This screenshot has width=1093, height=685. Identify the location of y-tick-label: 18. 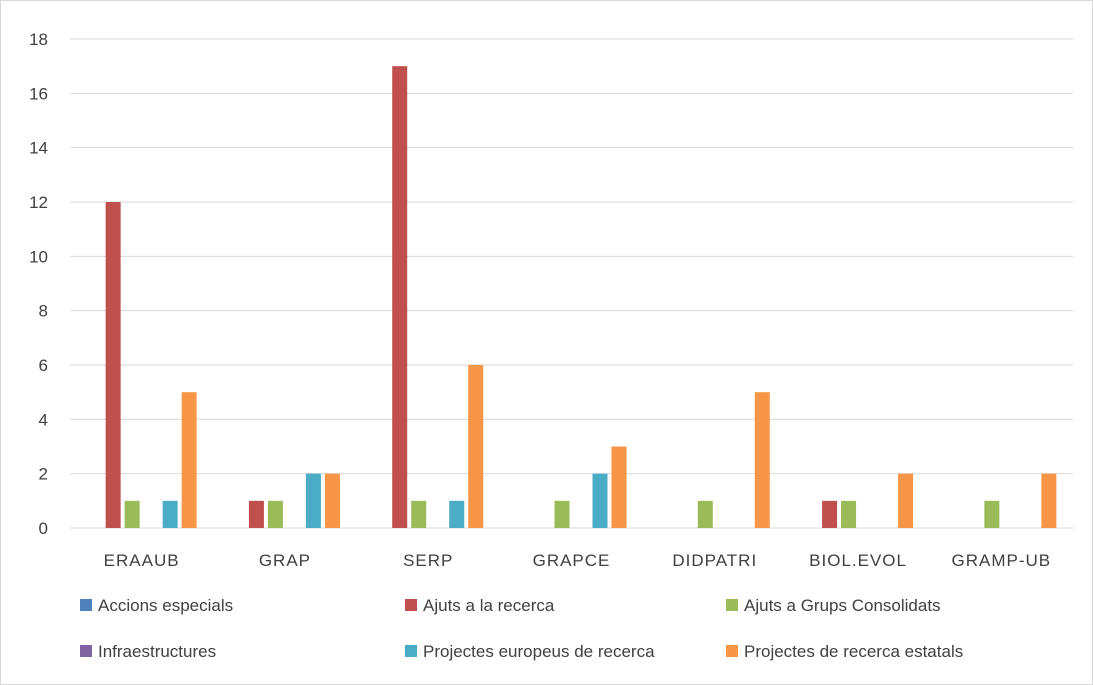
(38, 39).